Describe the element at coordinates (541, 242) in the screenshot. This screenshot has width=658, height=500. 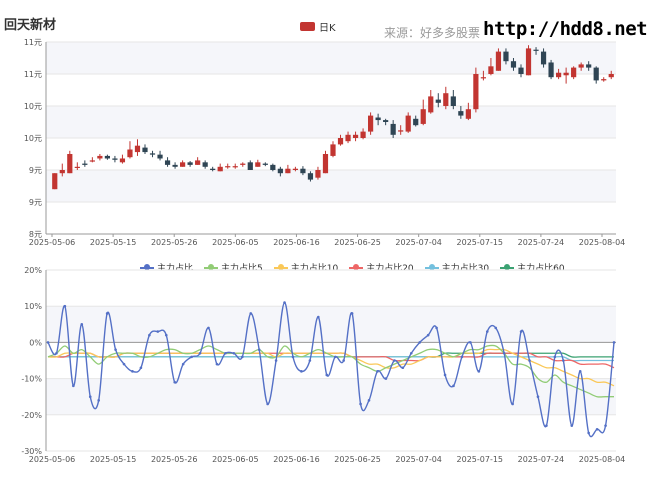
I see `kline-x-tick: 2025-07-24` at that location.